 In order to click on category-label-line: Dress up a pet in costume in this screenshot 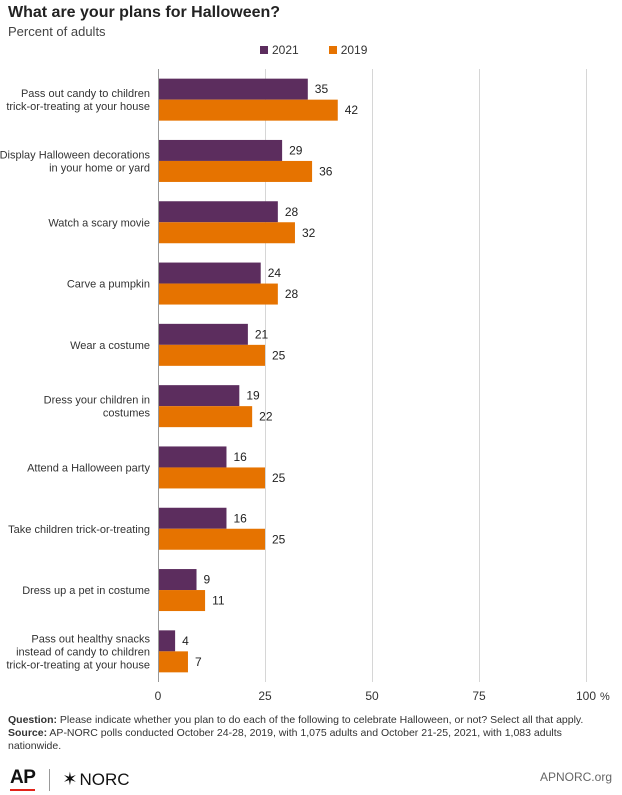, I will do `click(86, 591)`.